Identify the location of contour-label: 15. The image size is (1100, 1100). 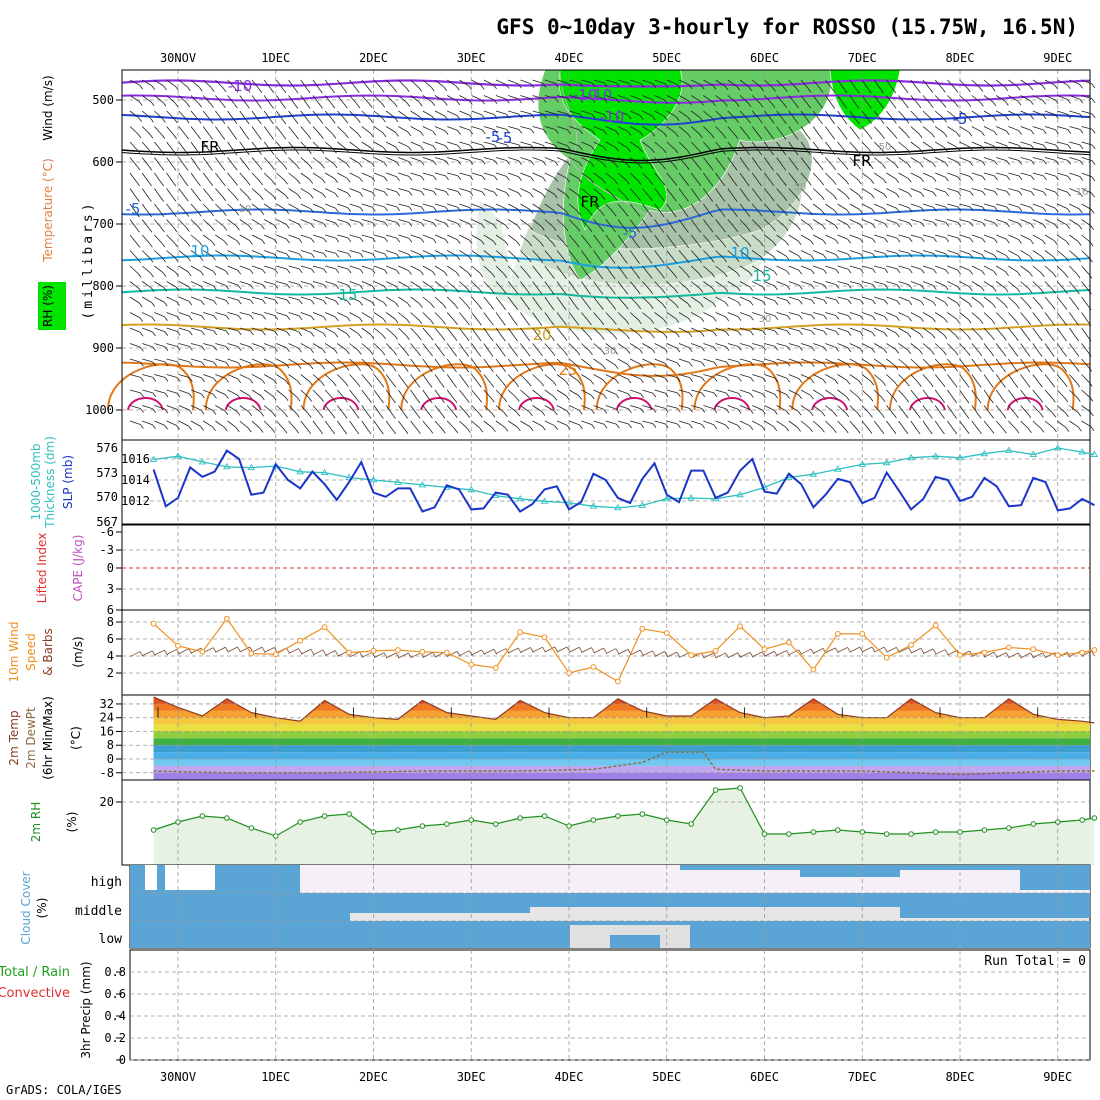
(761, 276).